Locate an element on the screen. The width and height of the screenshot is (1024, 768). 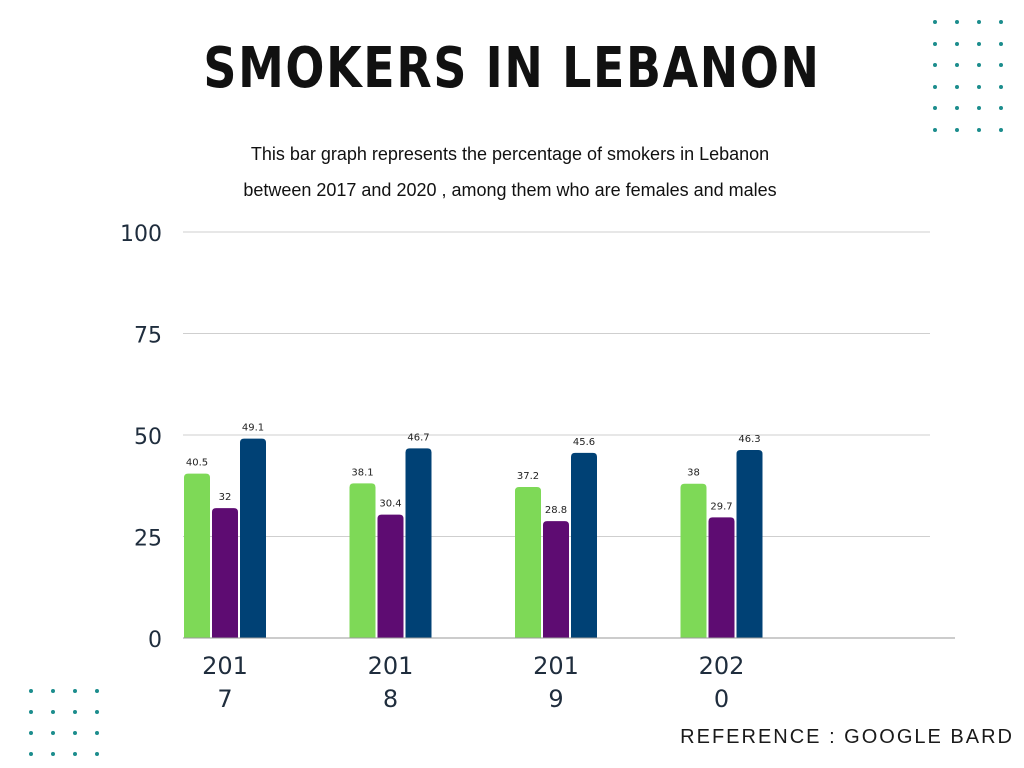
data-label: 37.2 is located at coordinates (528, 476).